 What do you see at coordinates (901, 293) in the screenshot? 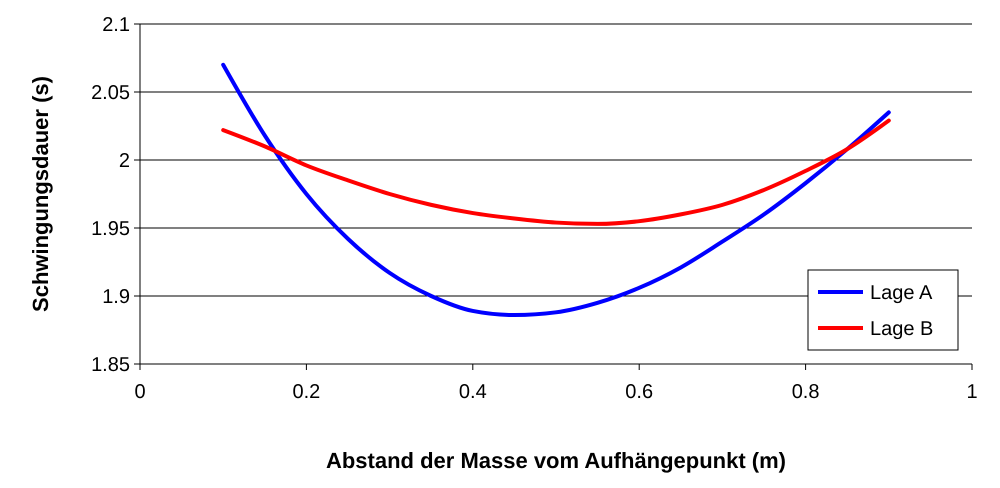
I see `legend-label: Lage A` at bounding box center [901, 293].